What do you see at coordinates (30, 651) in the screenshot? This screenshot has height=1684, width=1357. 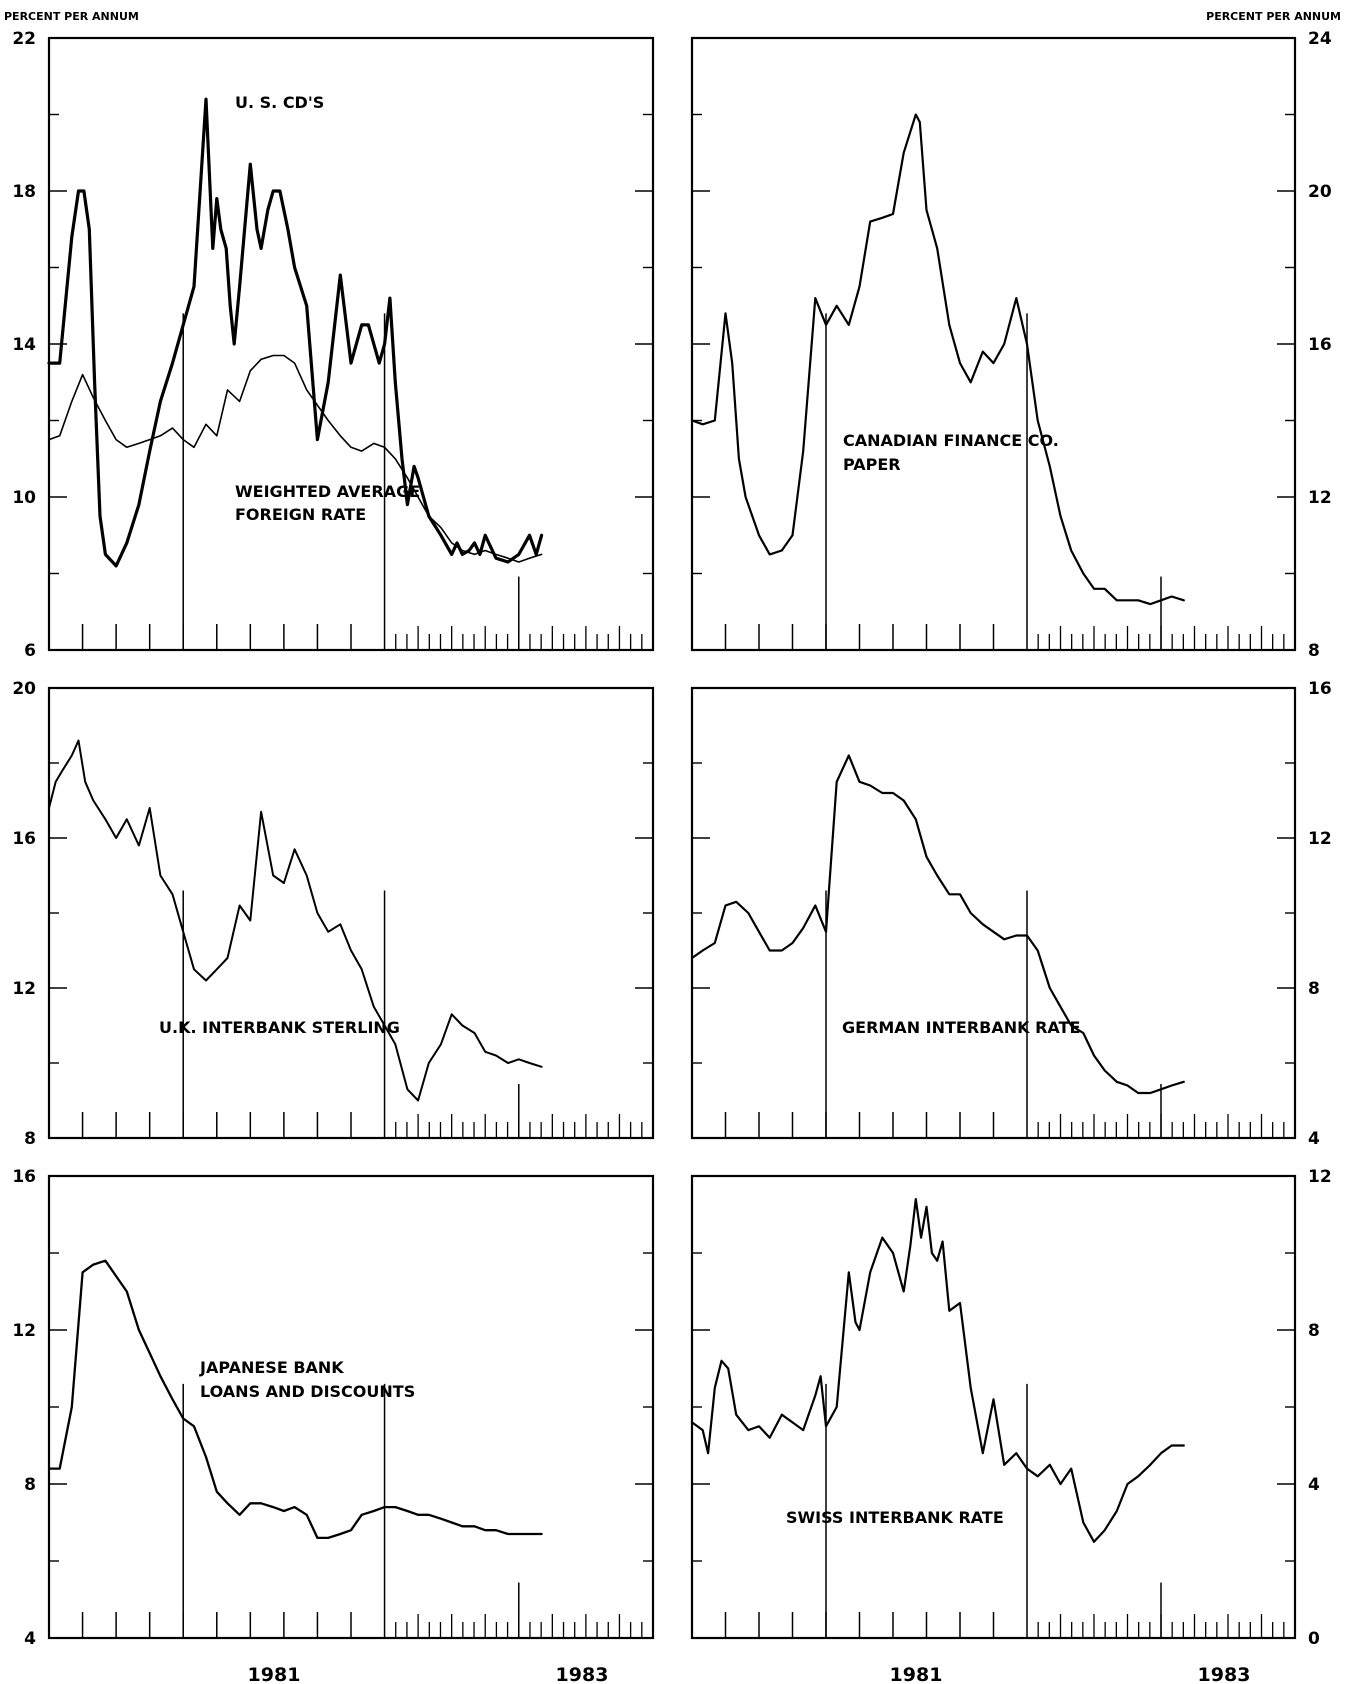 I see `y-tick-label: 6` at bounding box center [30, 651].